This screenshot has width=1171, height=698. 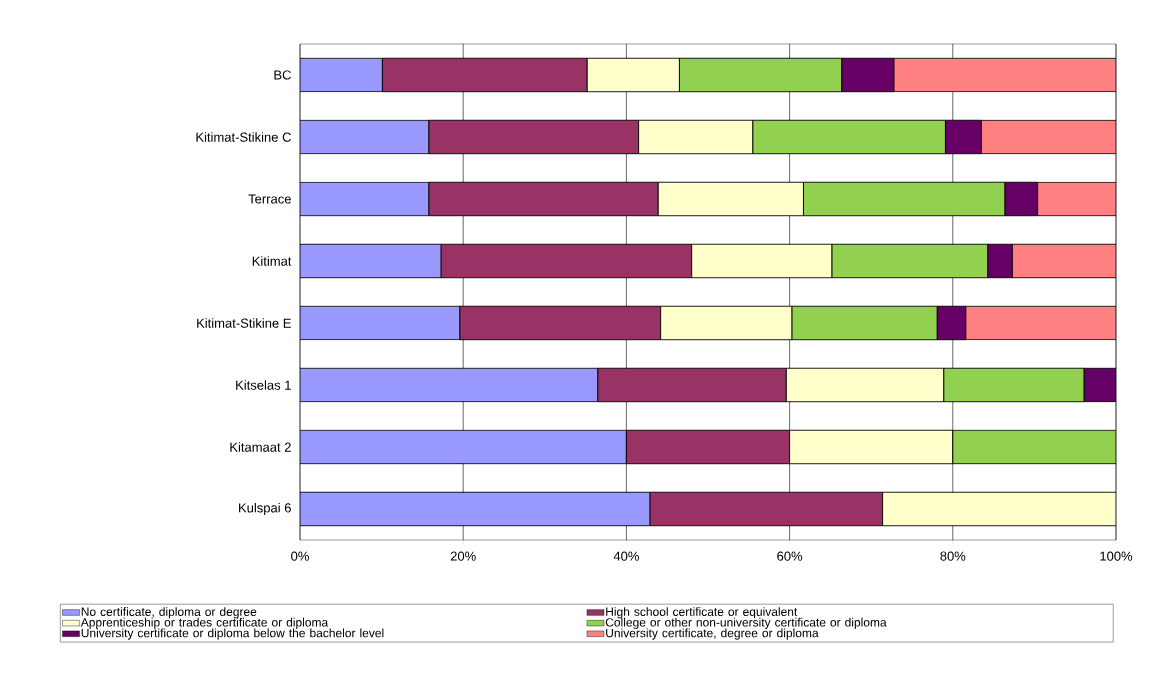 I want to click on y-tick-label: BC, so click(x=282, y=75).